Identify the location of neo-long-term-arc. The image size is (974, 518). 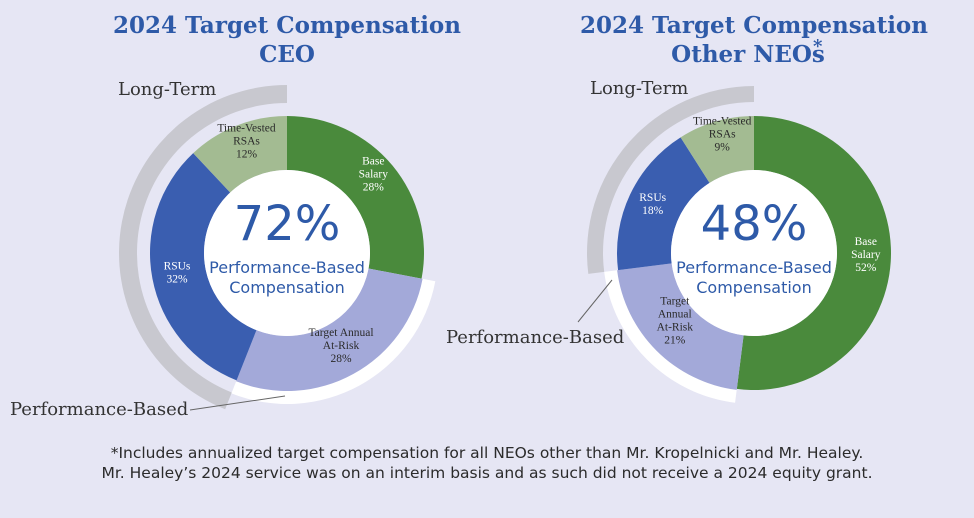
(670, 180).